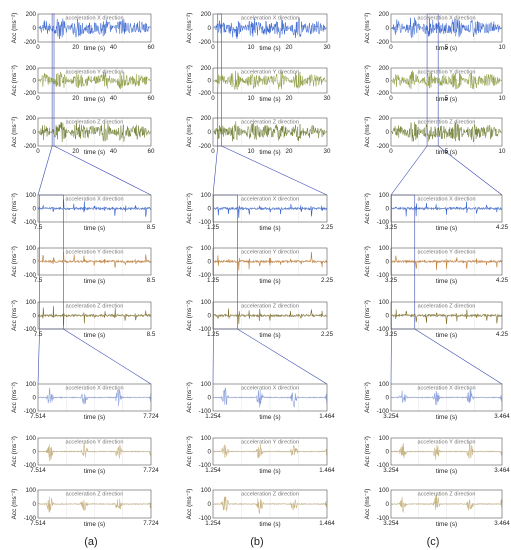  Describe the element at coordinates (391, 227) in the screenshot. I see `x-tick-label: 3.25` at that location.